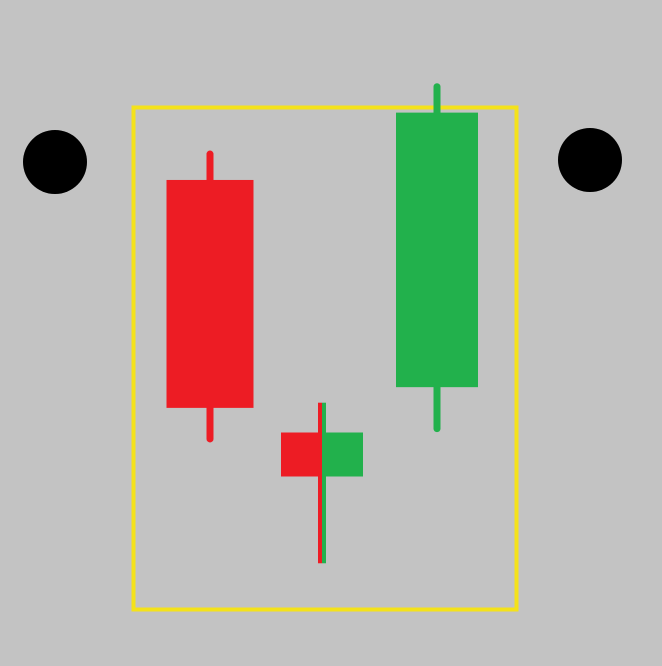  What do you see at coordinates (342, 454) in the screenshot?
I see `candle-2-body-right` at bounding box center [342, 454].